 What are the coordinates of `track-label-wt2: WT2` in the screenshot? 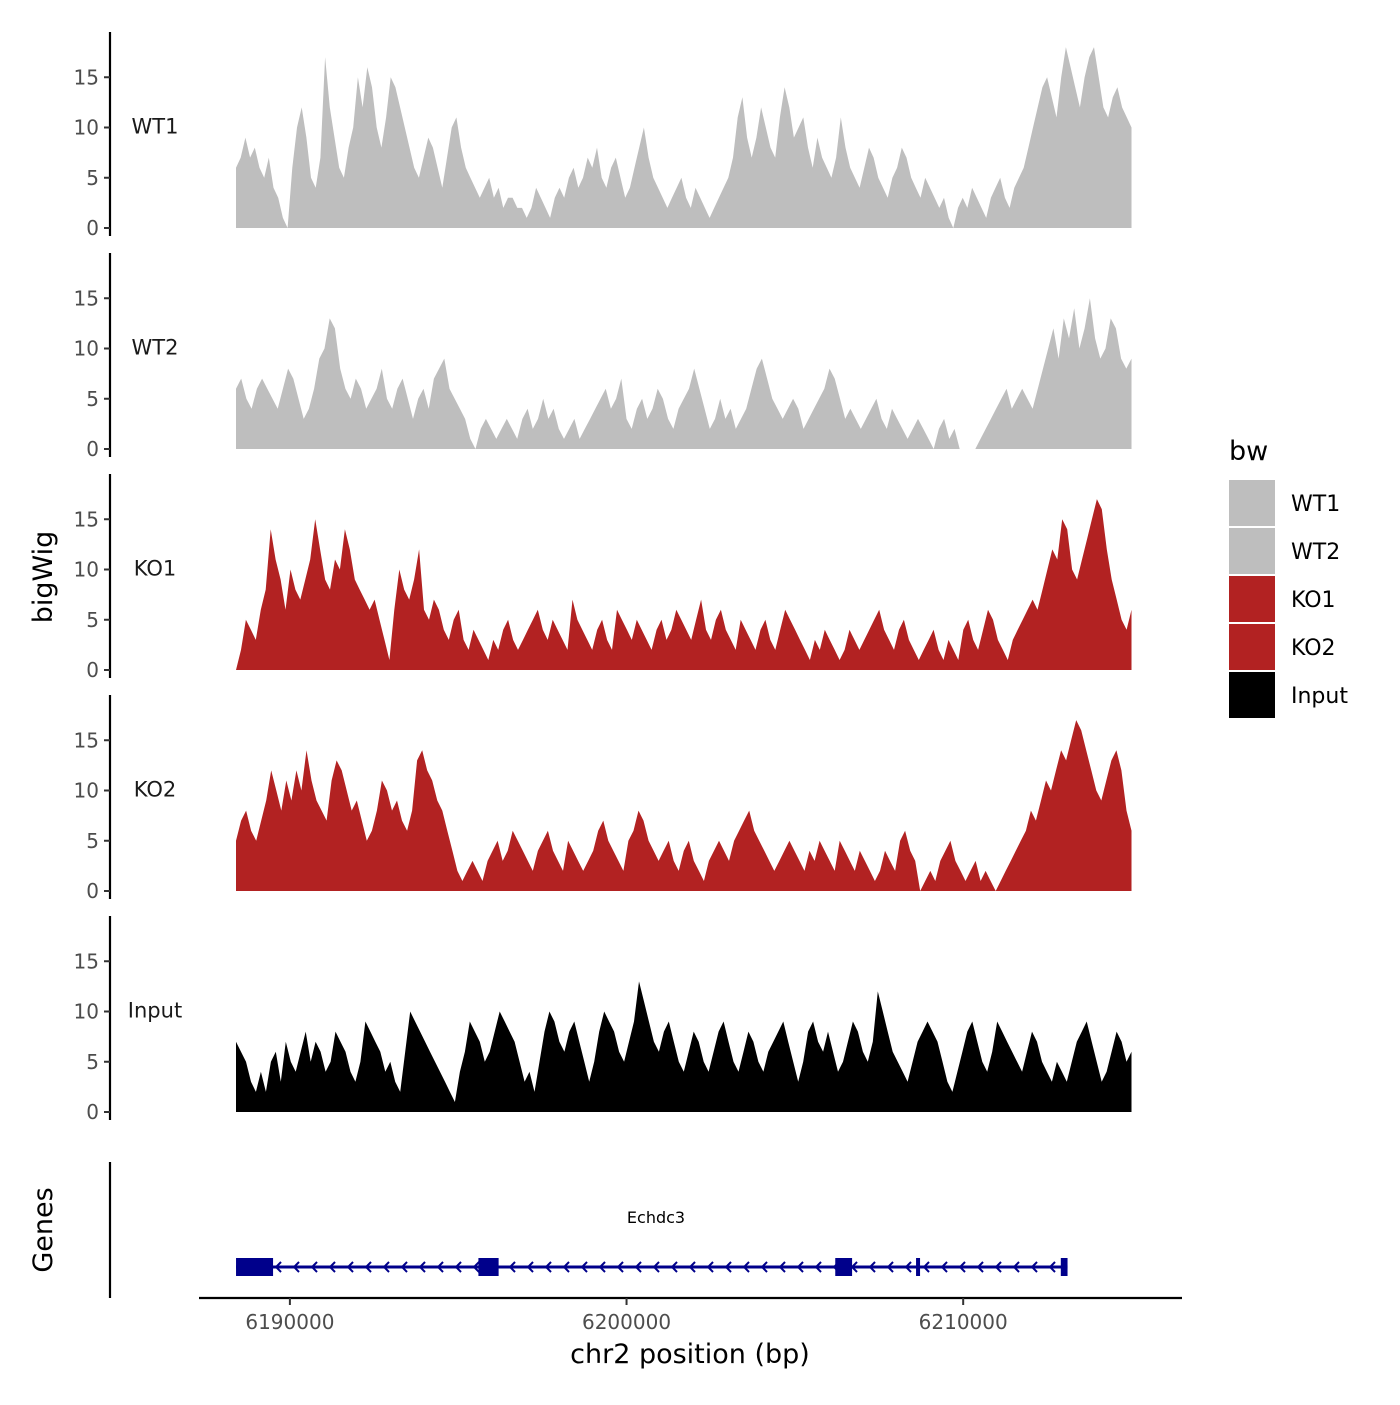 It's located at (155, 348).